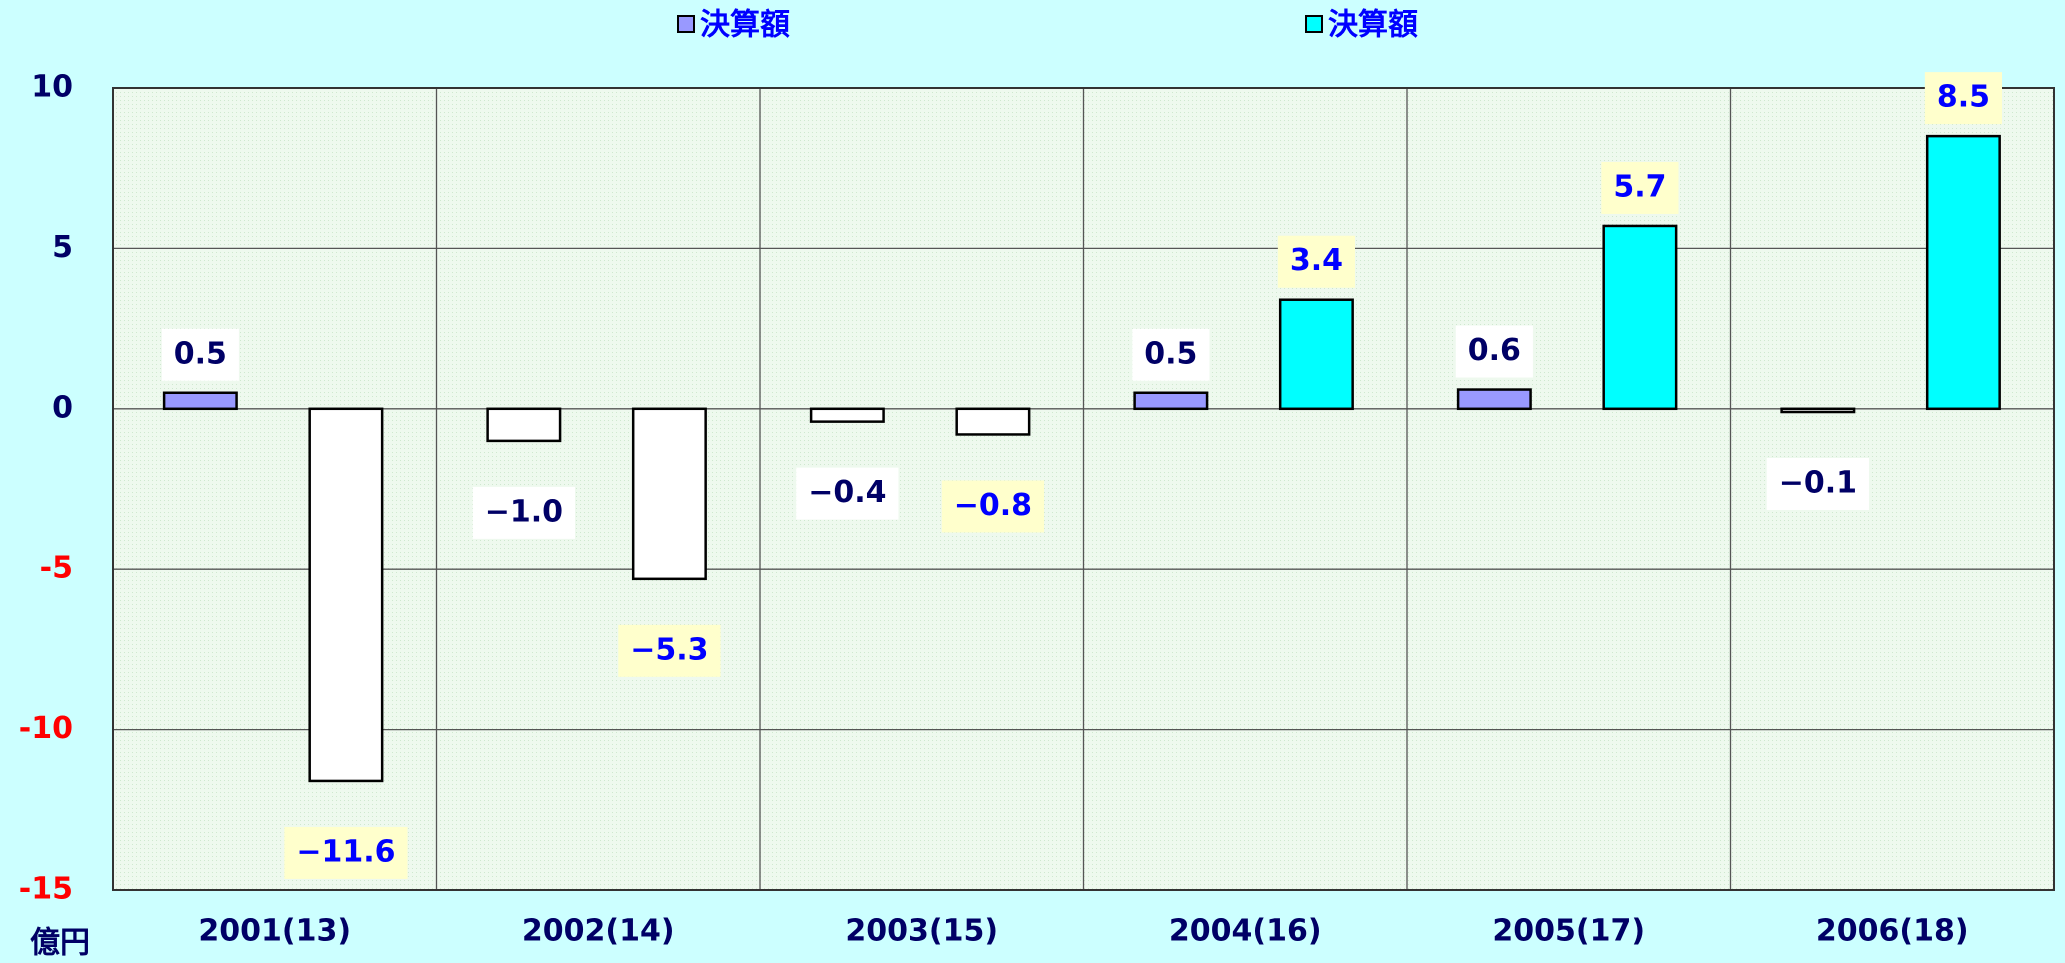  Describe the element at coordinates (1892, 931) in the screenshot. I see `x-tick-label: 2006(18)` at that location.